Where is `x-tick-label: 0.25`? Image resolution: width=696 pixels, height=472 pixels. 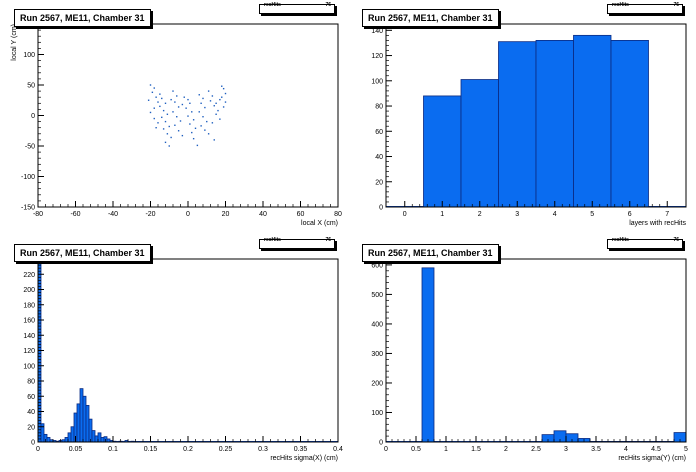 x-tick-label: 0.25 is located at coordinates (226, 449).